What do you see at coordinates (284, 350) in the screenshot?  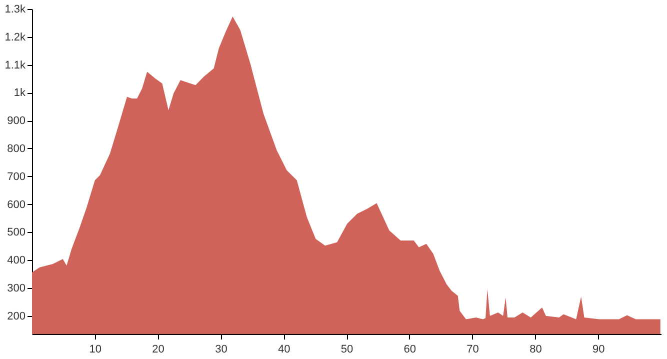 I see `x-tick-label: 40` at bounding box center [284, 350].